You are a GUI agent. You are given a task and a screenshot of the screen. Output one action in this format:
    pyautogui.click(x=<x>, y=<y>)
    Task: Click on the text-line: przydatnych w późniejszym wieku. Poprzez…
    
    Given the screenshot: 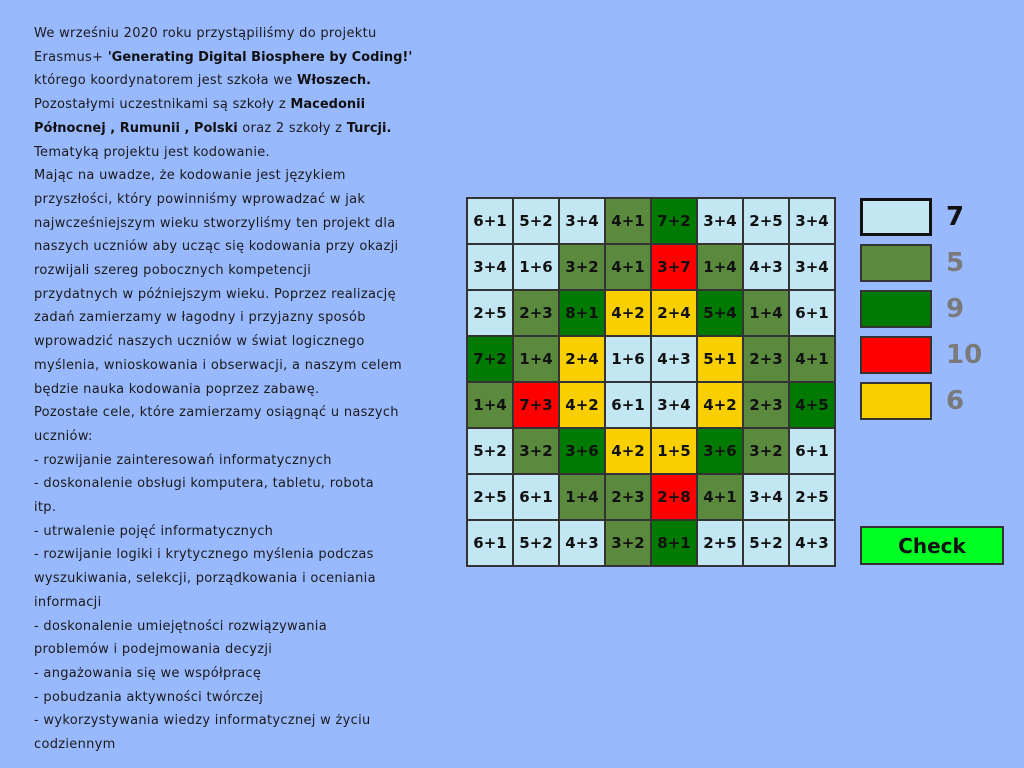 What is the action you would take?
    pyautogui.click(x=234, y=295)
    